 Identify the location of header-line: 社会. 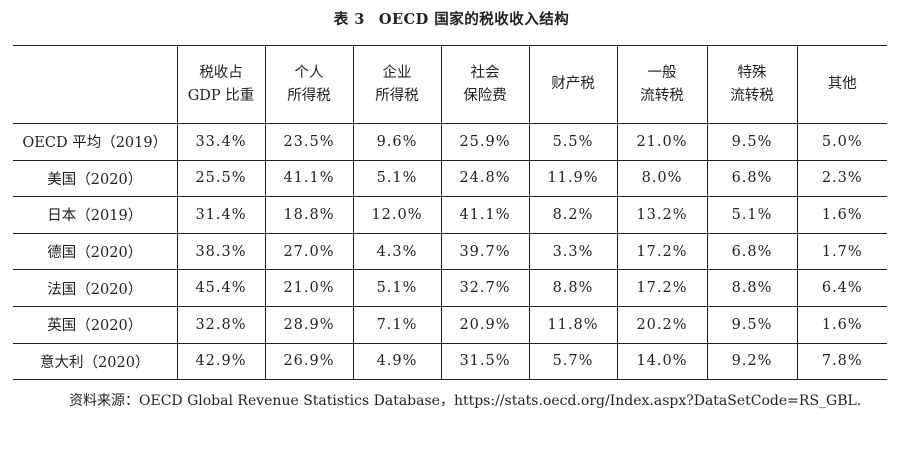
(485, 72).